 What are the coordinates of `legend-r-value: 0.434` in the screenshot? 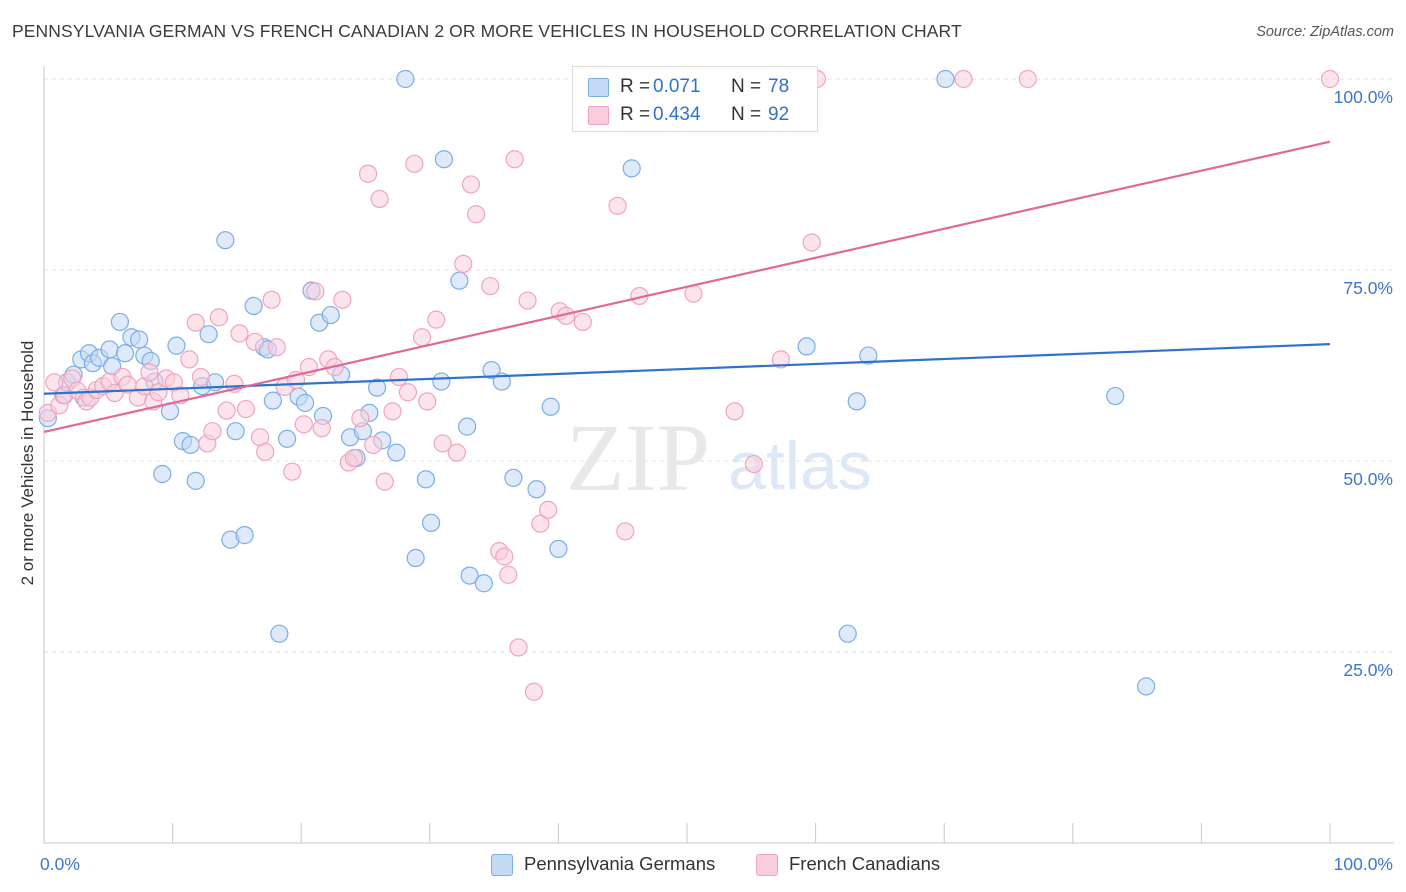 It's located at (677, 114).